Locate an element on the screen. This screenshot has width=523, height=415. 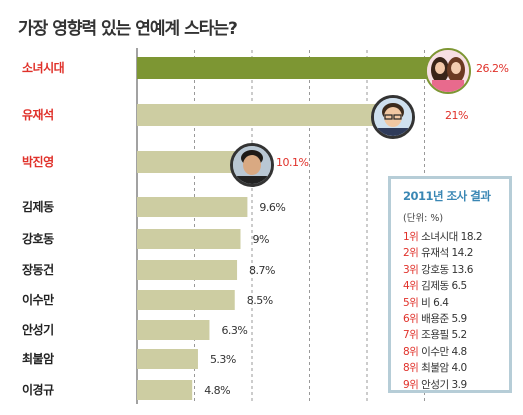
category-label: 안성기 is located at coordinates (38, 329).